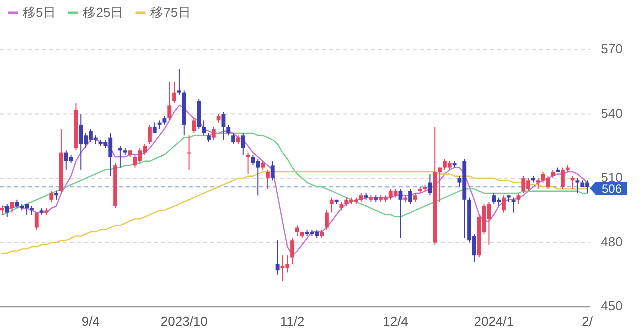 This screenshot has width=640, height=334. I want to click on ref-line-label: 506, so click(612, 189).